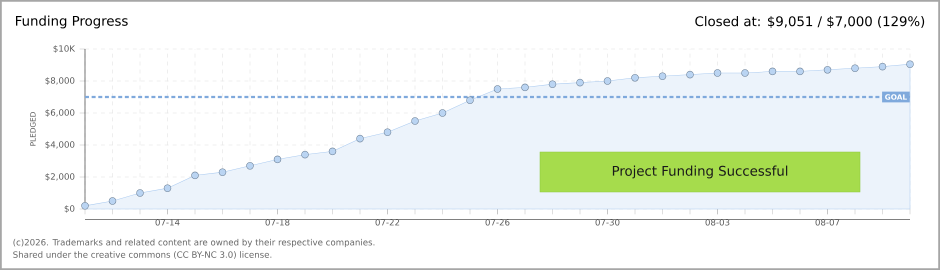  What do you see at coordinates (700, 172) in the screenshot?
I see `annotation: Project Funding Successful` at bounding box center [700, 172].